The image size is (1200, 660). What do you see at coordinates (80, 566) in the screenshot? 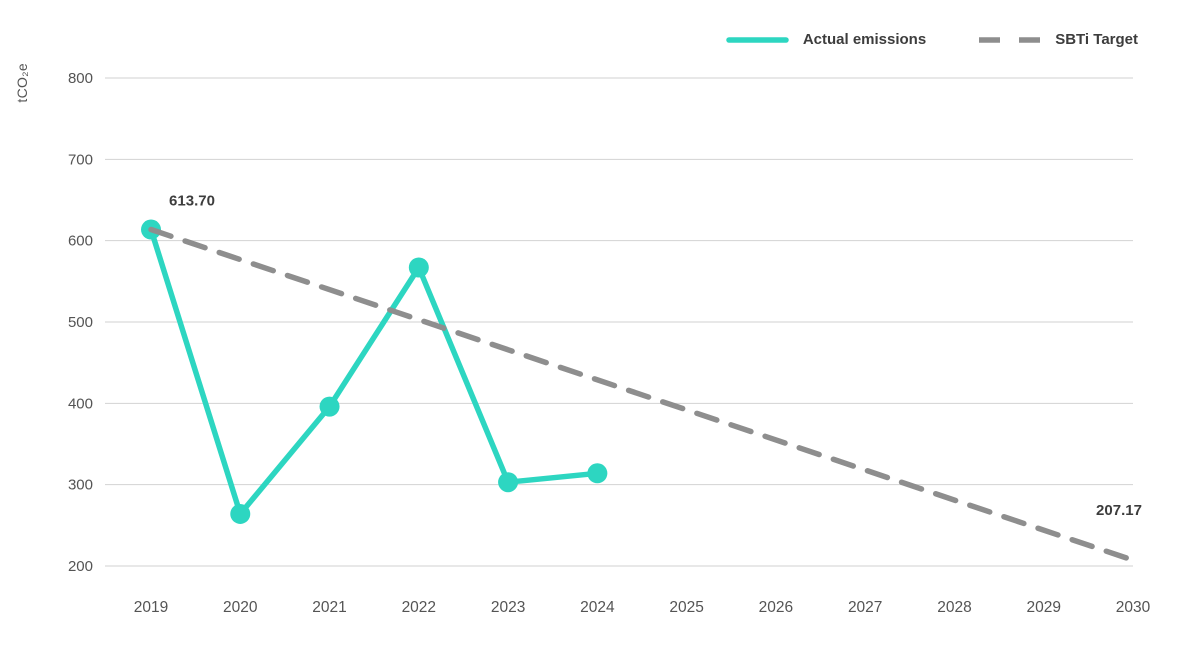
I see `y-tick-label-200: 200` at bounding box center [80, 566].